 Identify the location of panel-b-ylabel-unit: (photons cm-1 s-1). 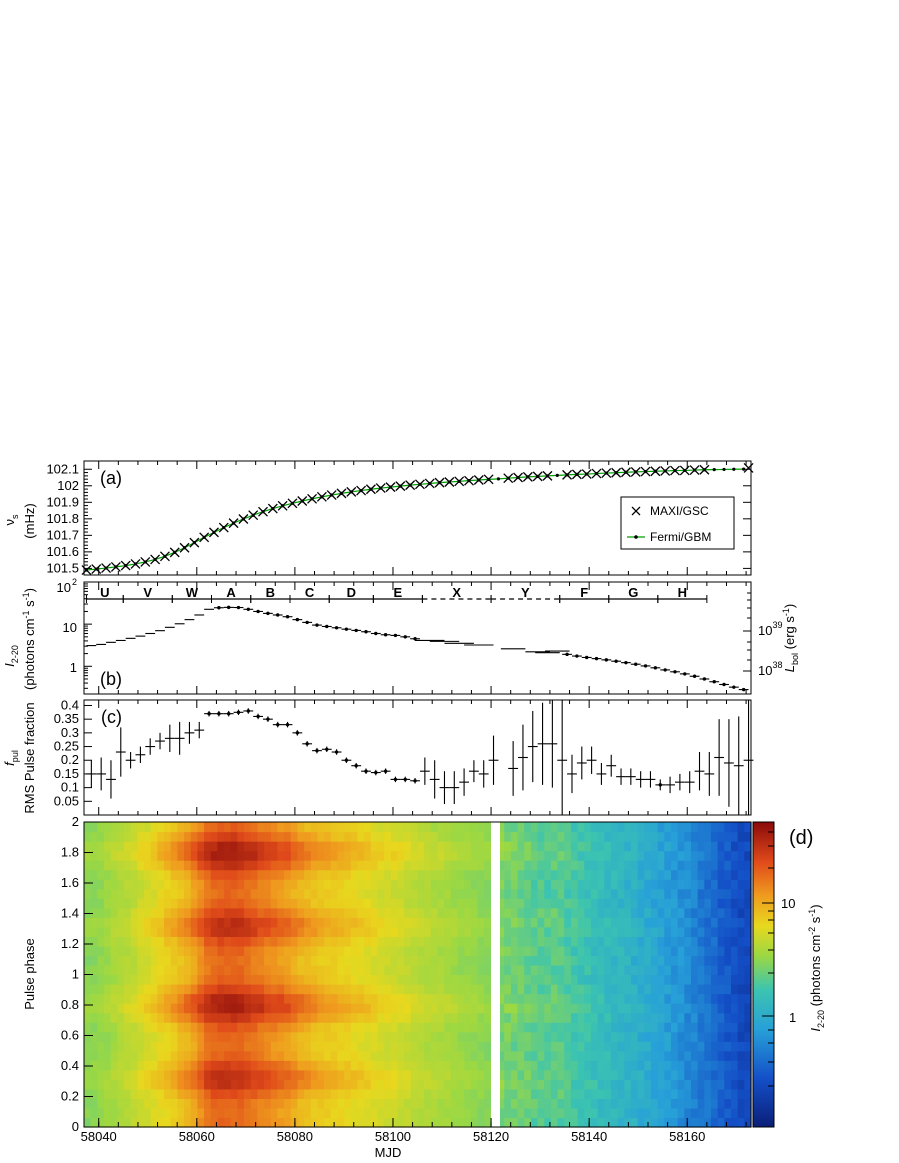
(29, 639).